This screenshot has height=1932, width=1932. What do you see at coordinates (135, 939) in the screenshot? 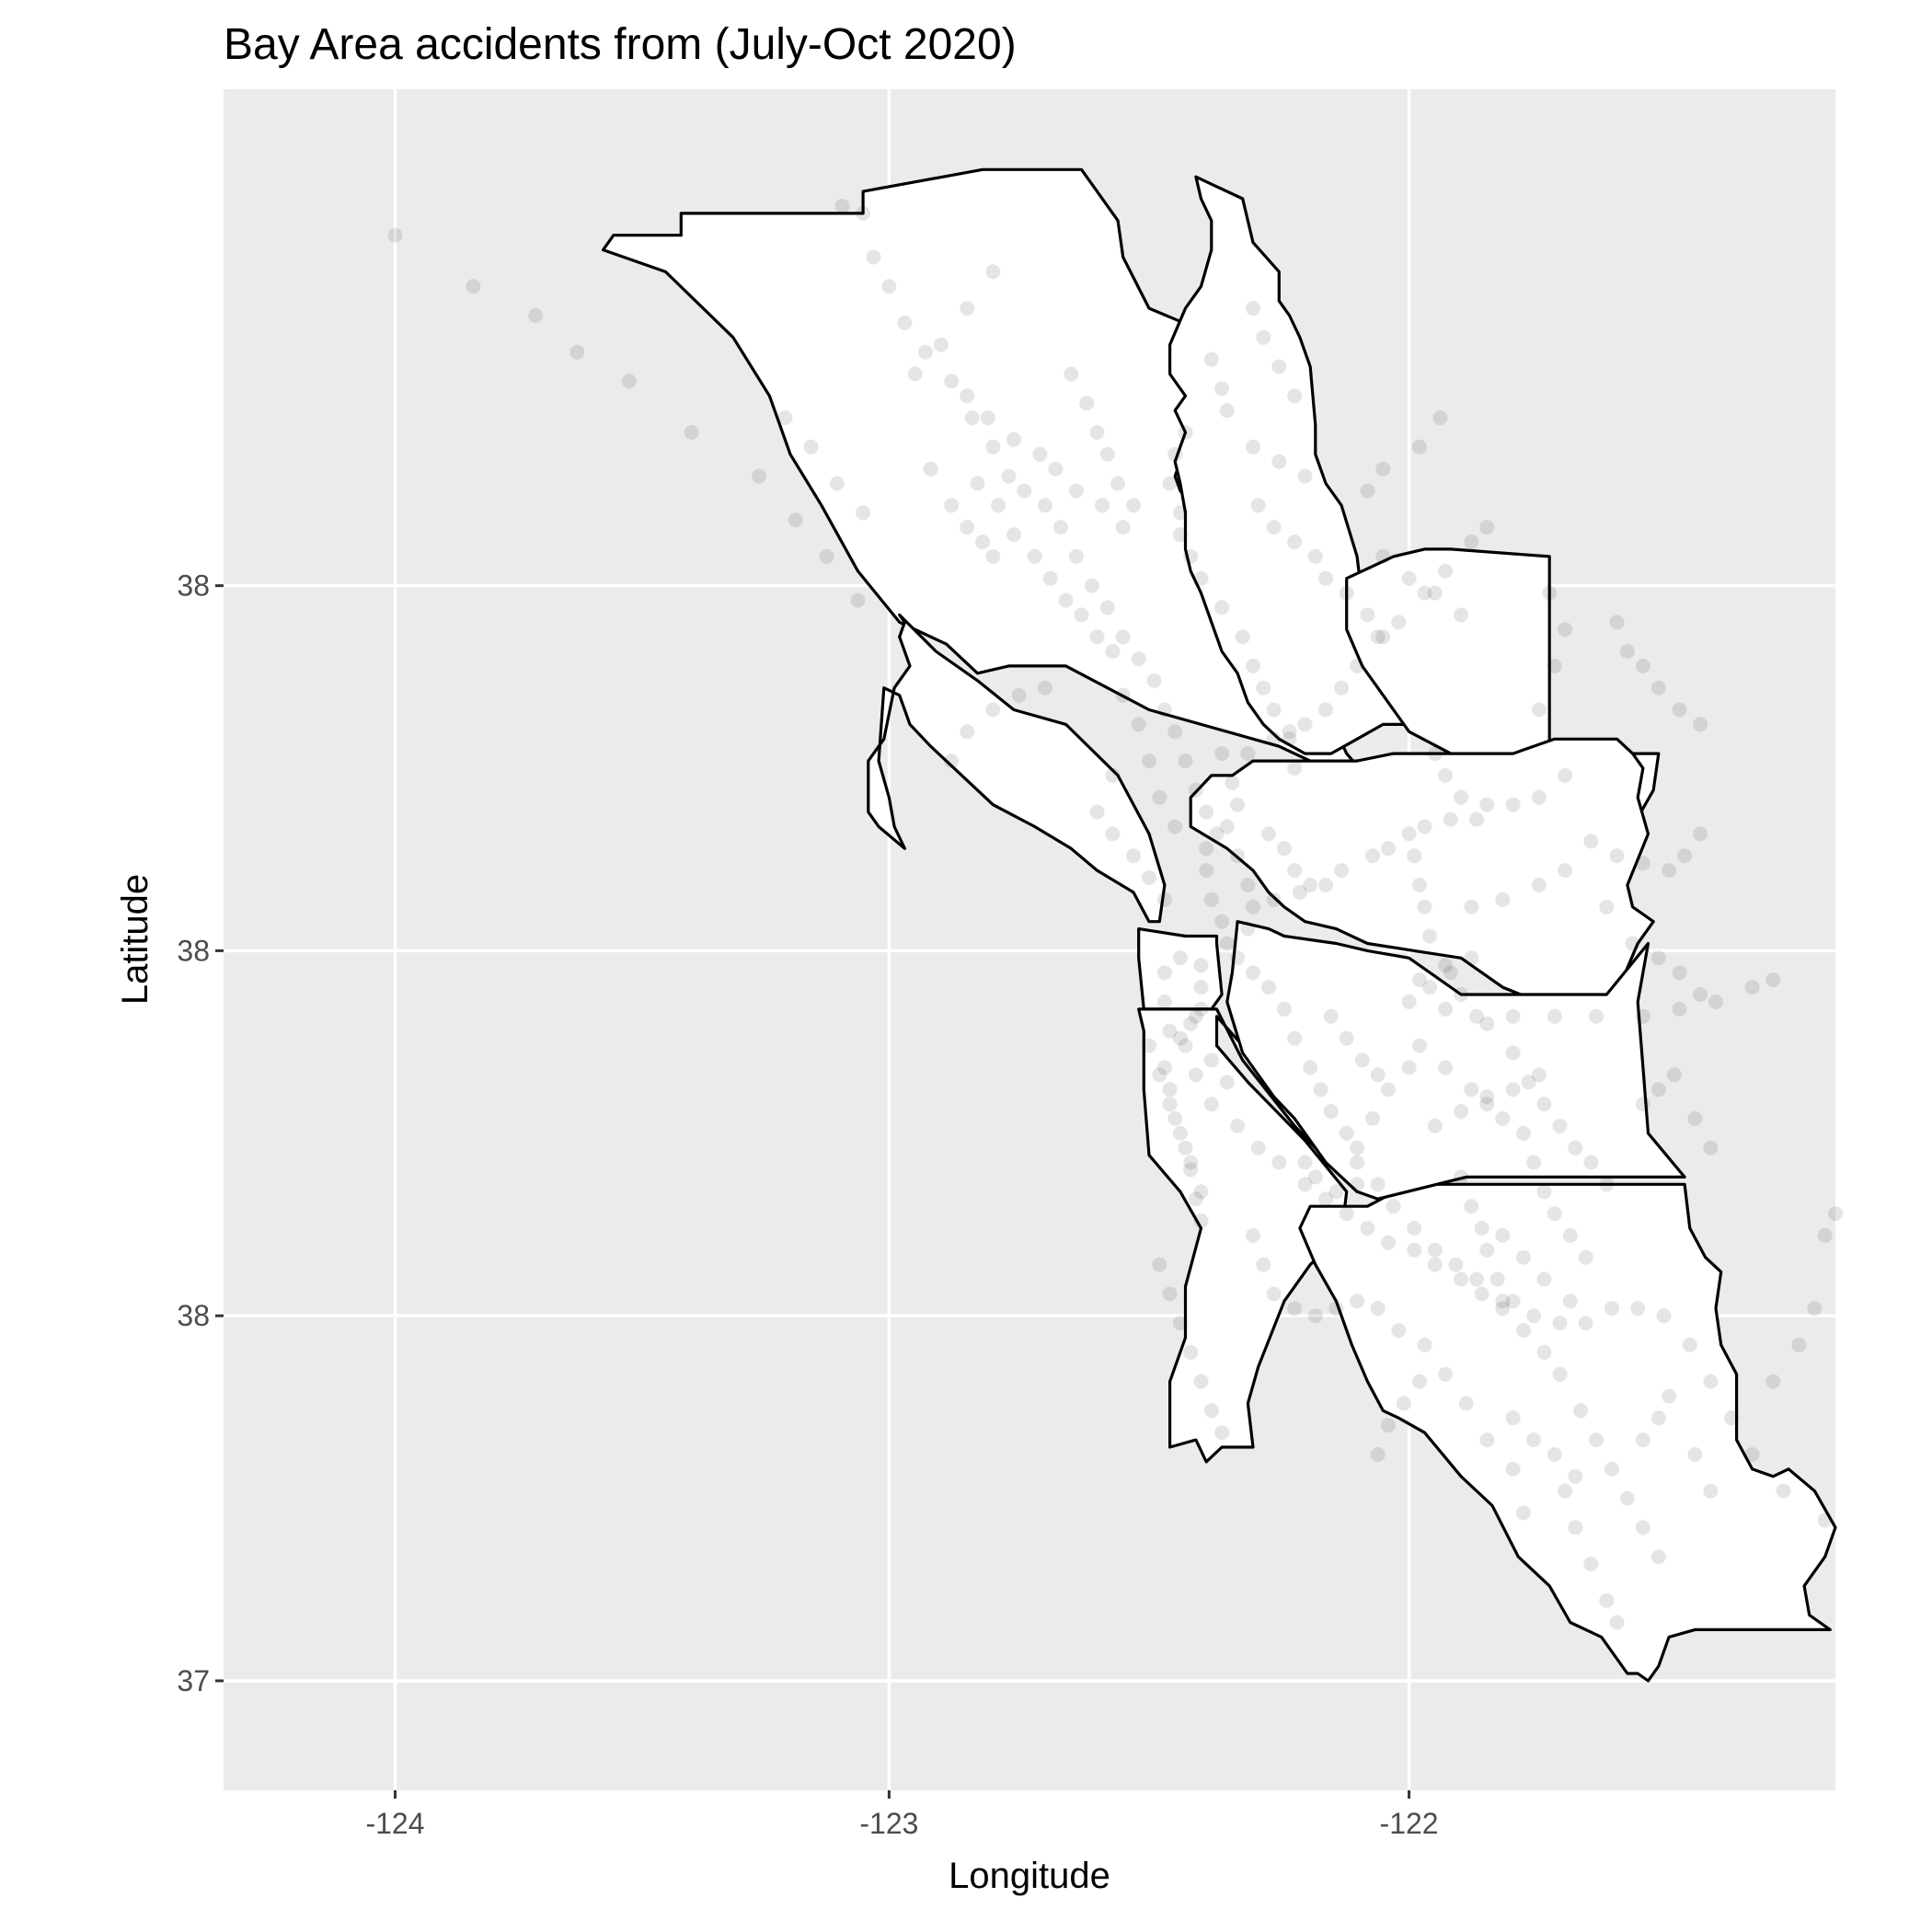
I see `y-axis-title: Latitude` at bounding box center [135, 939].